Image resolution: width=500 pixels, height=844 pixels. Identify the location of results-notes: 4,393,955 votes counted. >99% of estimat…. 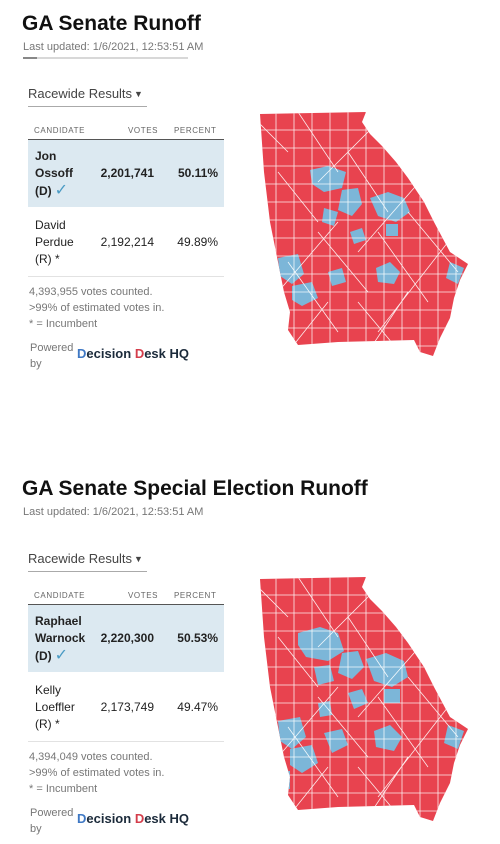
(96, 308).